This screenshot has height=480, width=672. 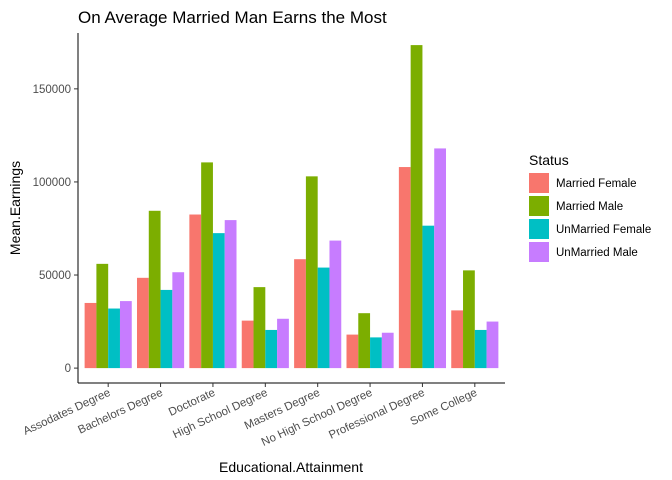 I want to click on y-tick-label: 150000, so click(x=52, y=90).